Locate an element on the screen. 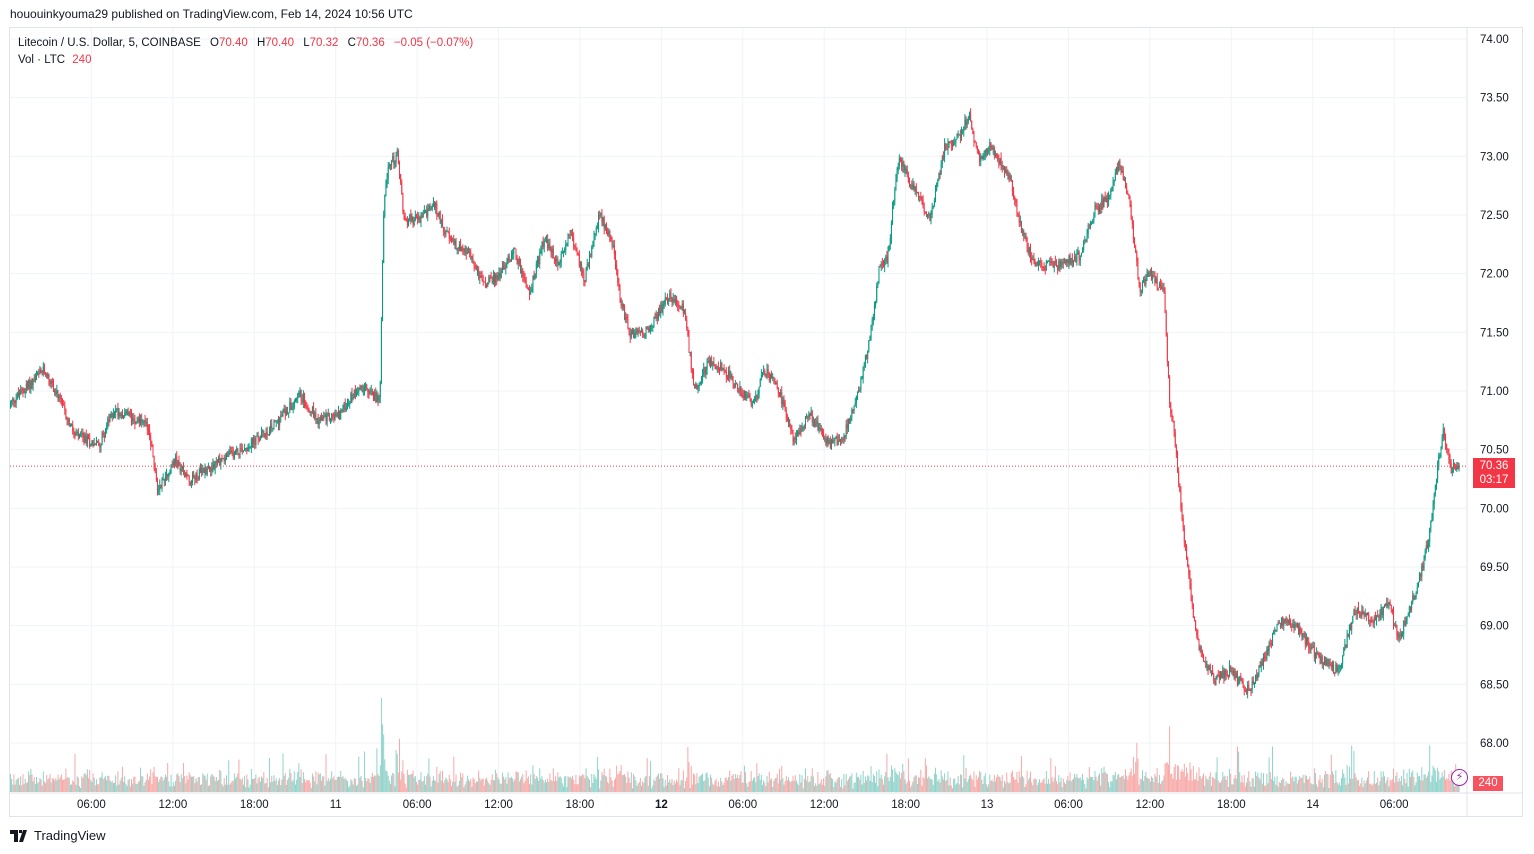 This screenshot has width=1534, height=854. symbol-title: Litecoin / U.S. Dollar, 5, COINBASE is located at coordinates (109, 43).